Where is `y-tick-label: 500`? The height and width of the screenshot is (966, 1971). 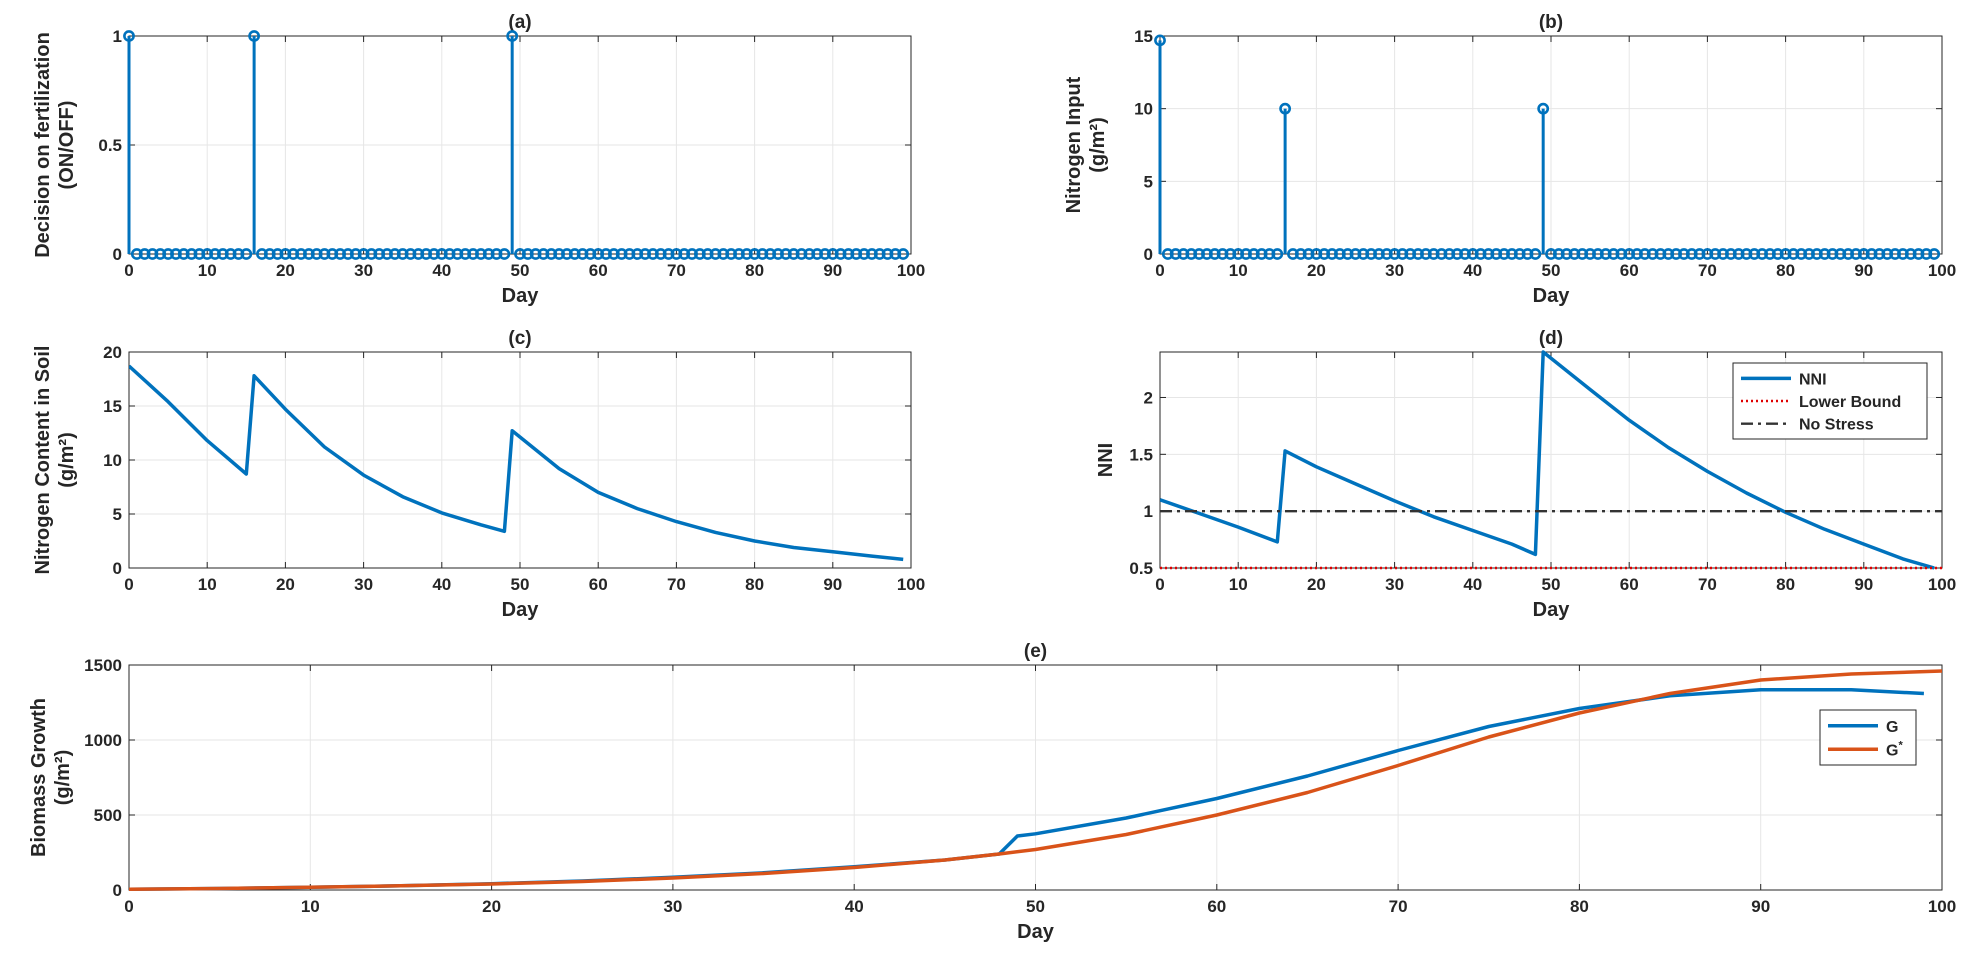 y-tick-label: 500 is located at coordinates (108, 815).